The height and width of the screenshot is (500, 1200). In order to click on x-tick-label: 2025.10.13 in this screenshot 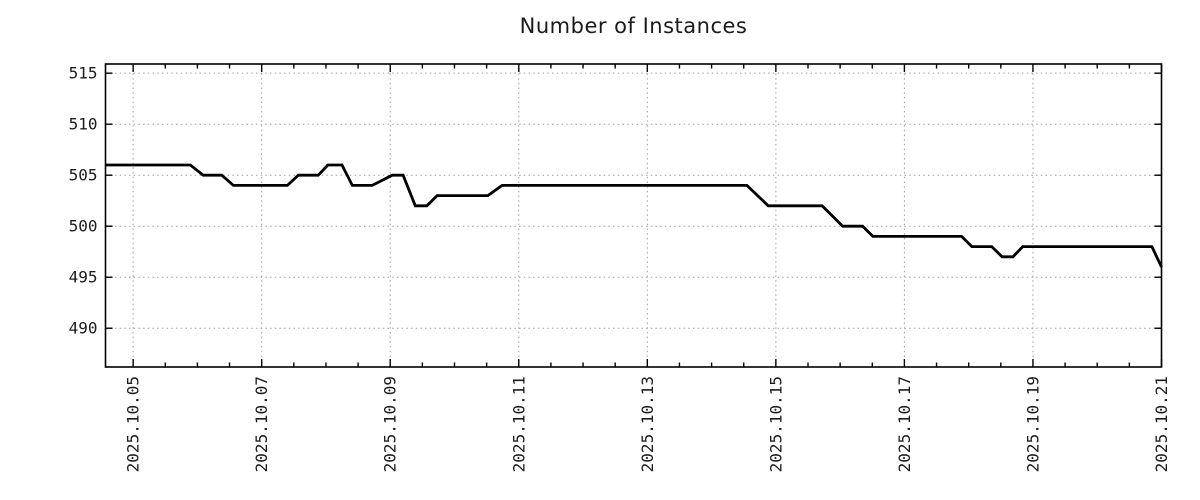, I will do `click(647, 424)`.